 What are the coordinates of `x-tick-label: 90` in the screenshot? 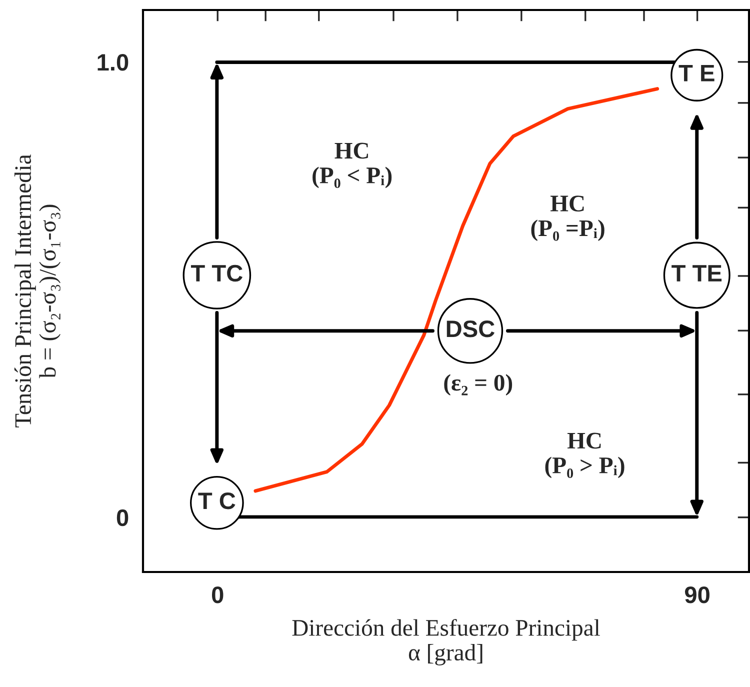 It's located at (697, 595).